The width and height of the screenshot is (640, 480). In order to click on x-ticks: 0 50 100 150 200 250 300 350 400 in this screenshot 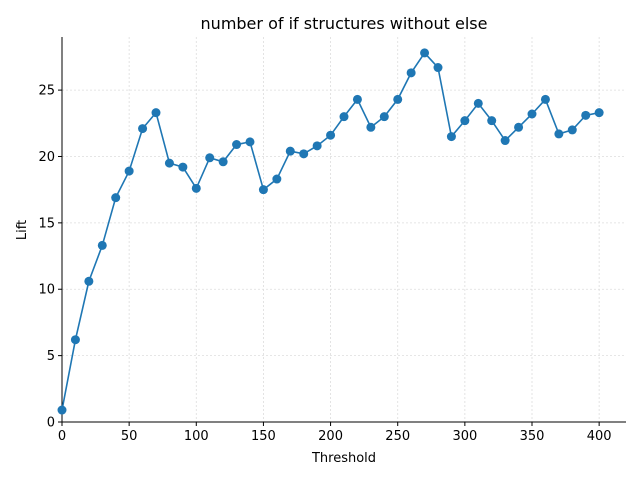, I will do `click(335, 433)`.